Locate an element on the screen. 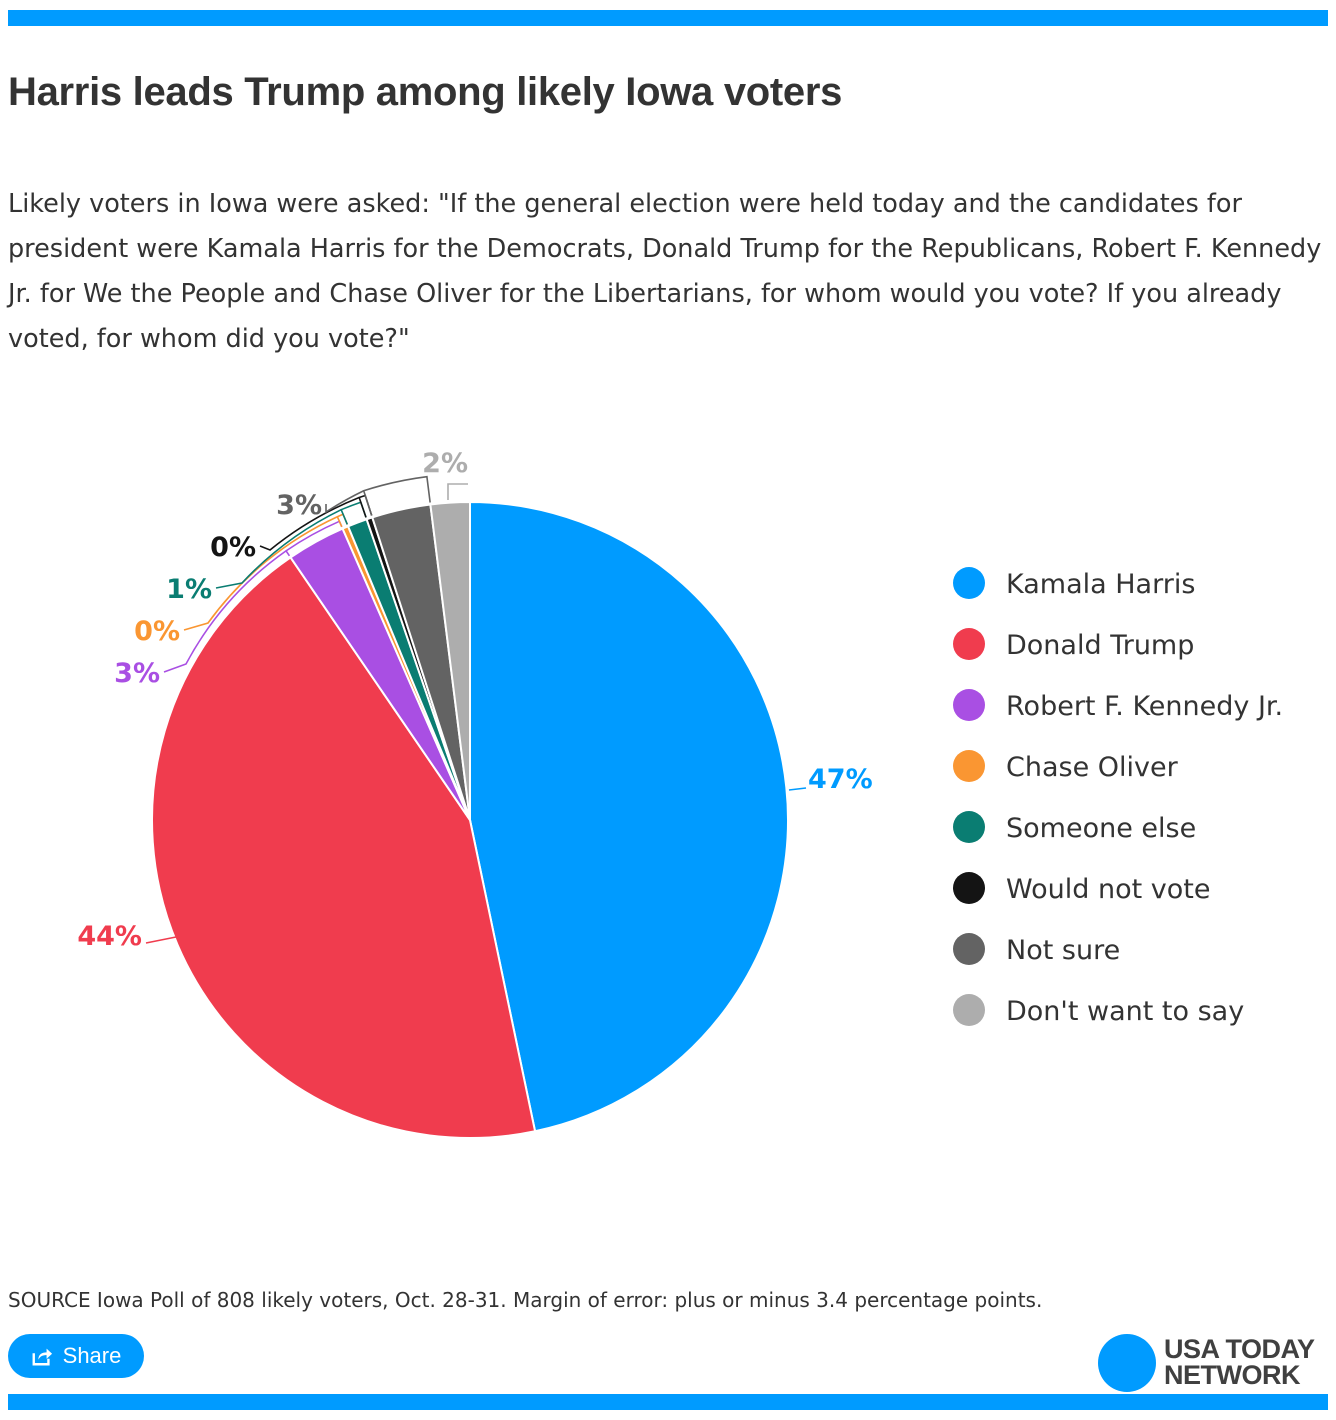 Image resolution: width=1336 pixels, height=1420 pixels. legend-item-trump: Donald Trump is located at coordinates (1135, 646).